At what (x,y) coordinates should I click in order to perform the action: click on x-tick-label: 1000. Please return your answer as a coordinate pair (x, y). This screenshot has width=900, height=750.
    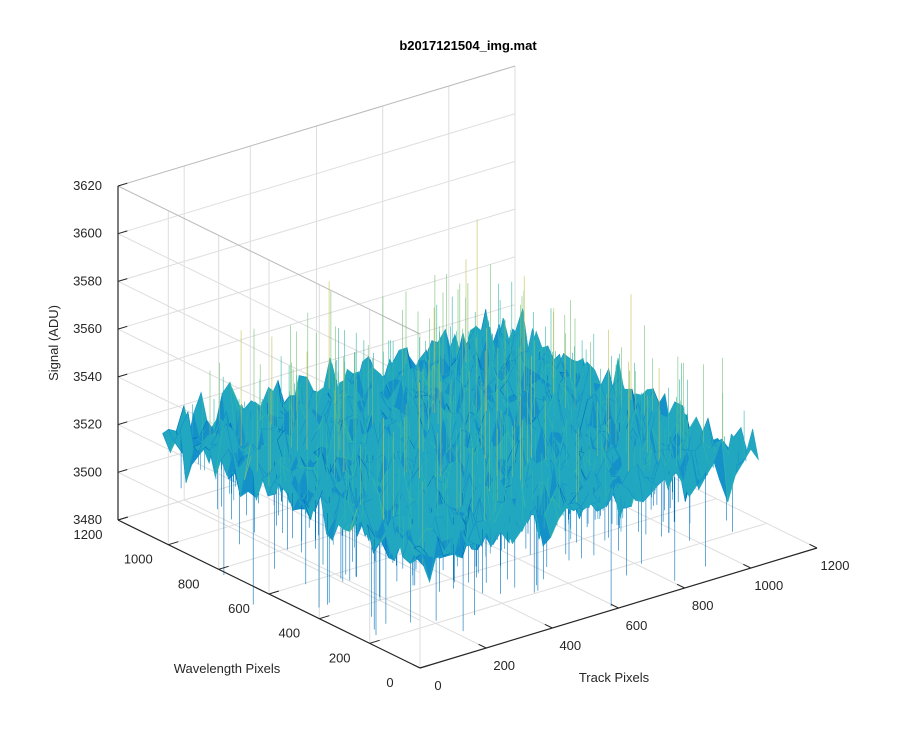
    Looking at the image, I should click on (768, 585).